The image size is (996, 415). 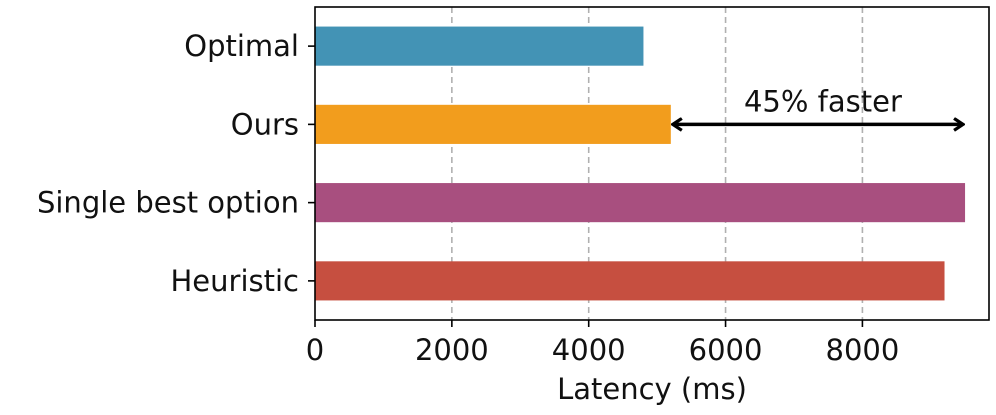 I want to click on annotation-group: 45% faster, so click(x=818, y=104).